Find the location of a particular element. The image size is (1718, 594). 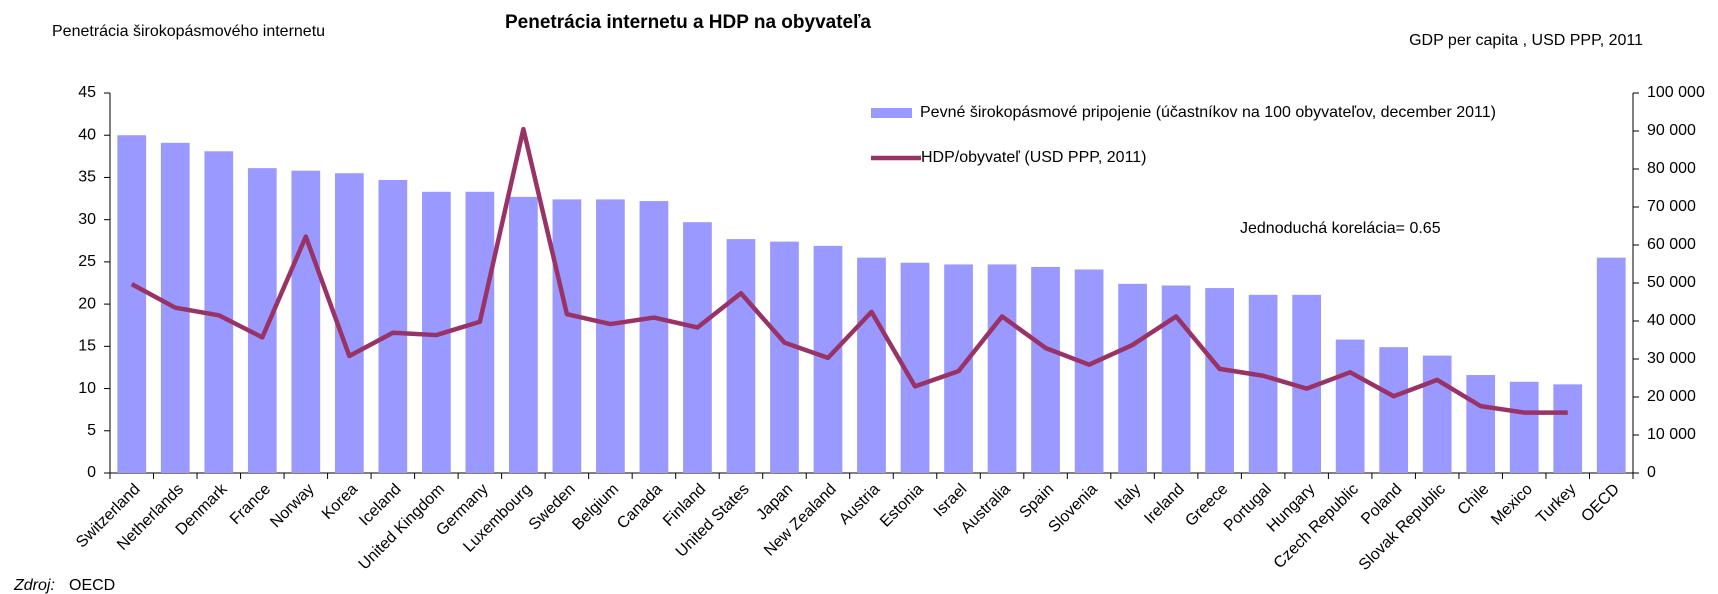

y-tick-label: 5 is located at coordinates (91, 430).